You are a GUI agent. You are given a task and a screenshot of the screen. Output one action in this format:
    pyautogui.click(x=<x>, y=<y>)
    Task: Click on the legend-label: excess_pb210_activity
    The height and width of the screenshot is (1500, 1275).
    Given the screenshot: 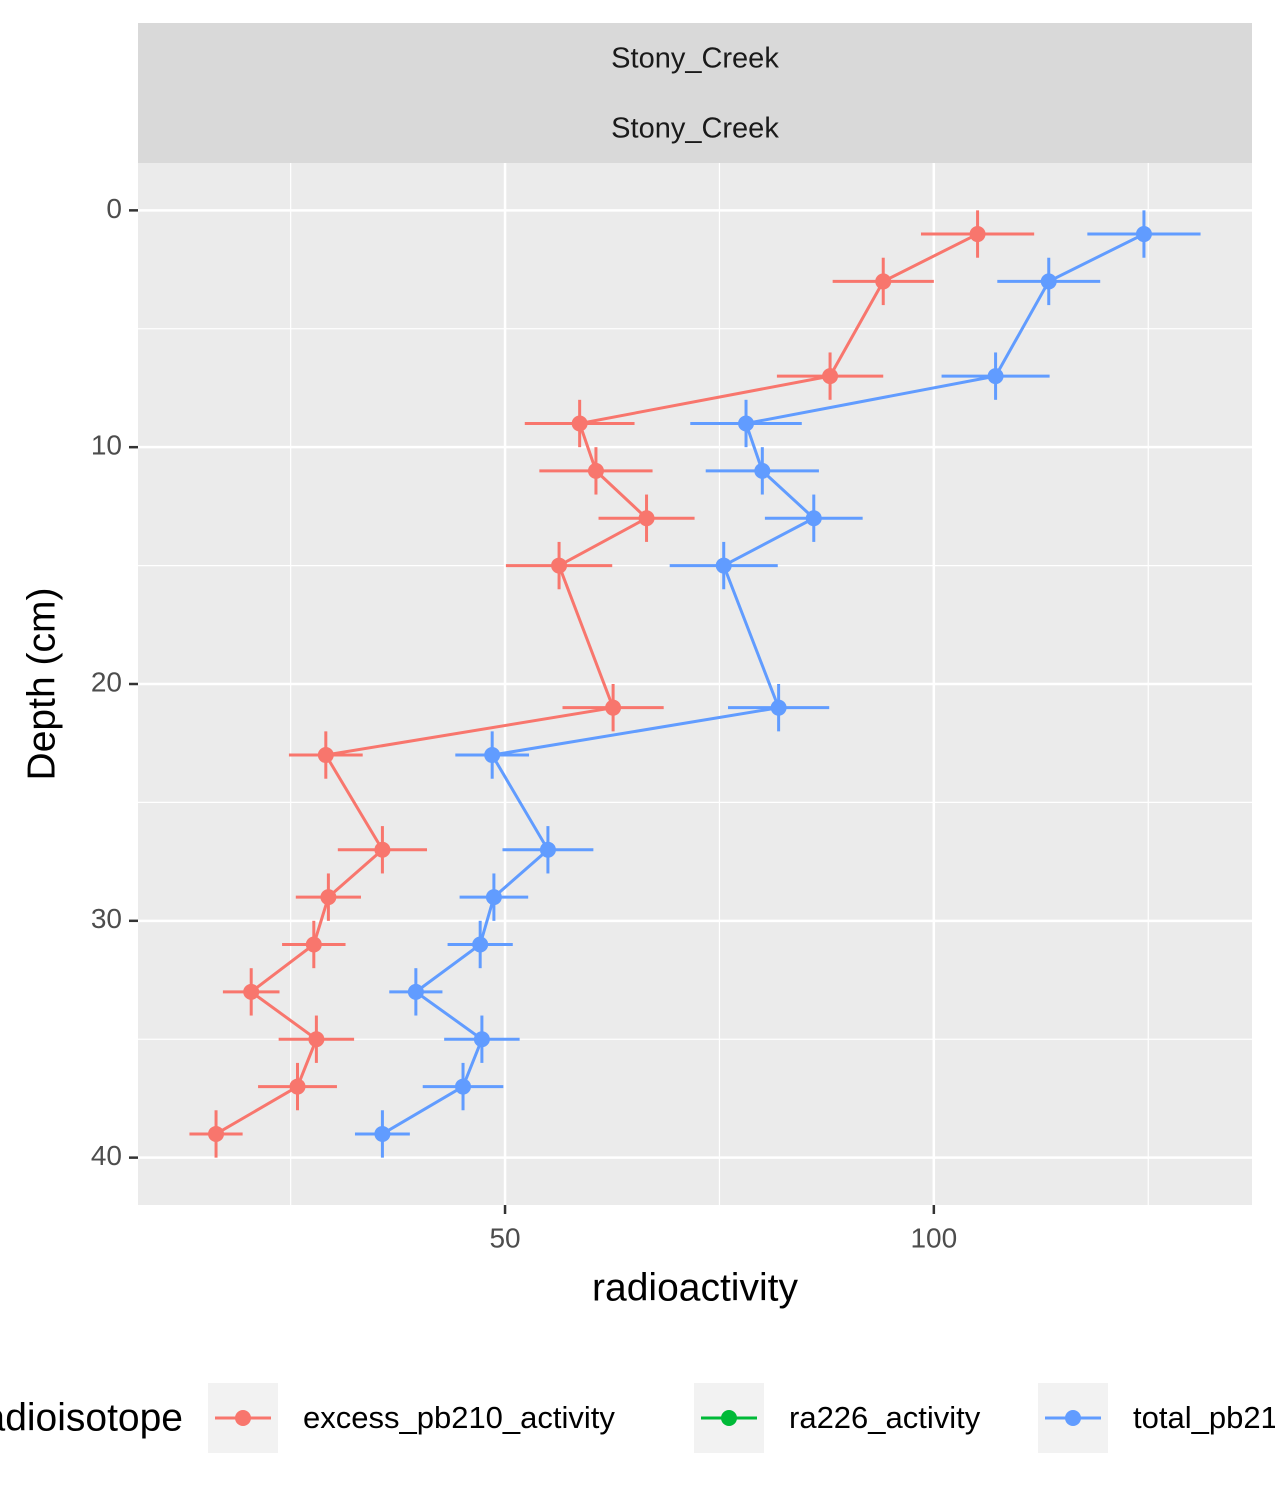 What is the action you would take?
    pyautogui.click(x=459, y=1417)
    